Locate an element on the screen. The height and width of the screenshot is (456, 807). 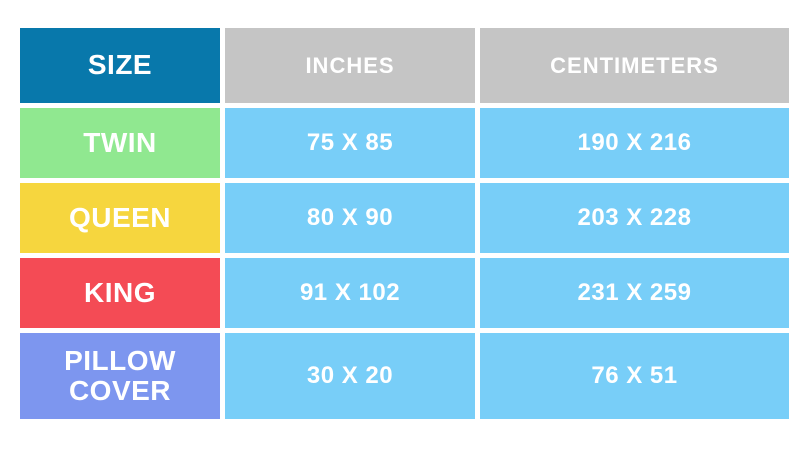
row-label-pillow-cover: PILLOW COVER is located at coordinates (120, 376).